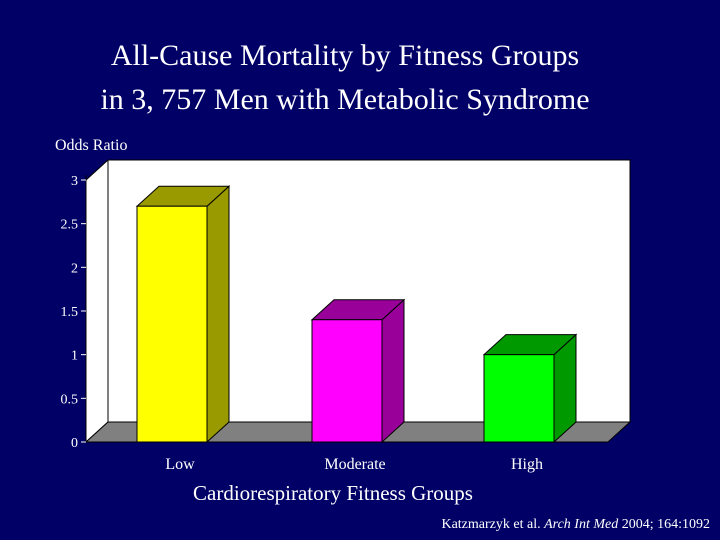  Describe the element at coordinates (172, 324) in the screenshot. I see `bar-low` at that location.